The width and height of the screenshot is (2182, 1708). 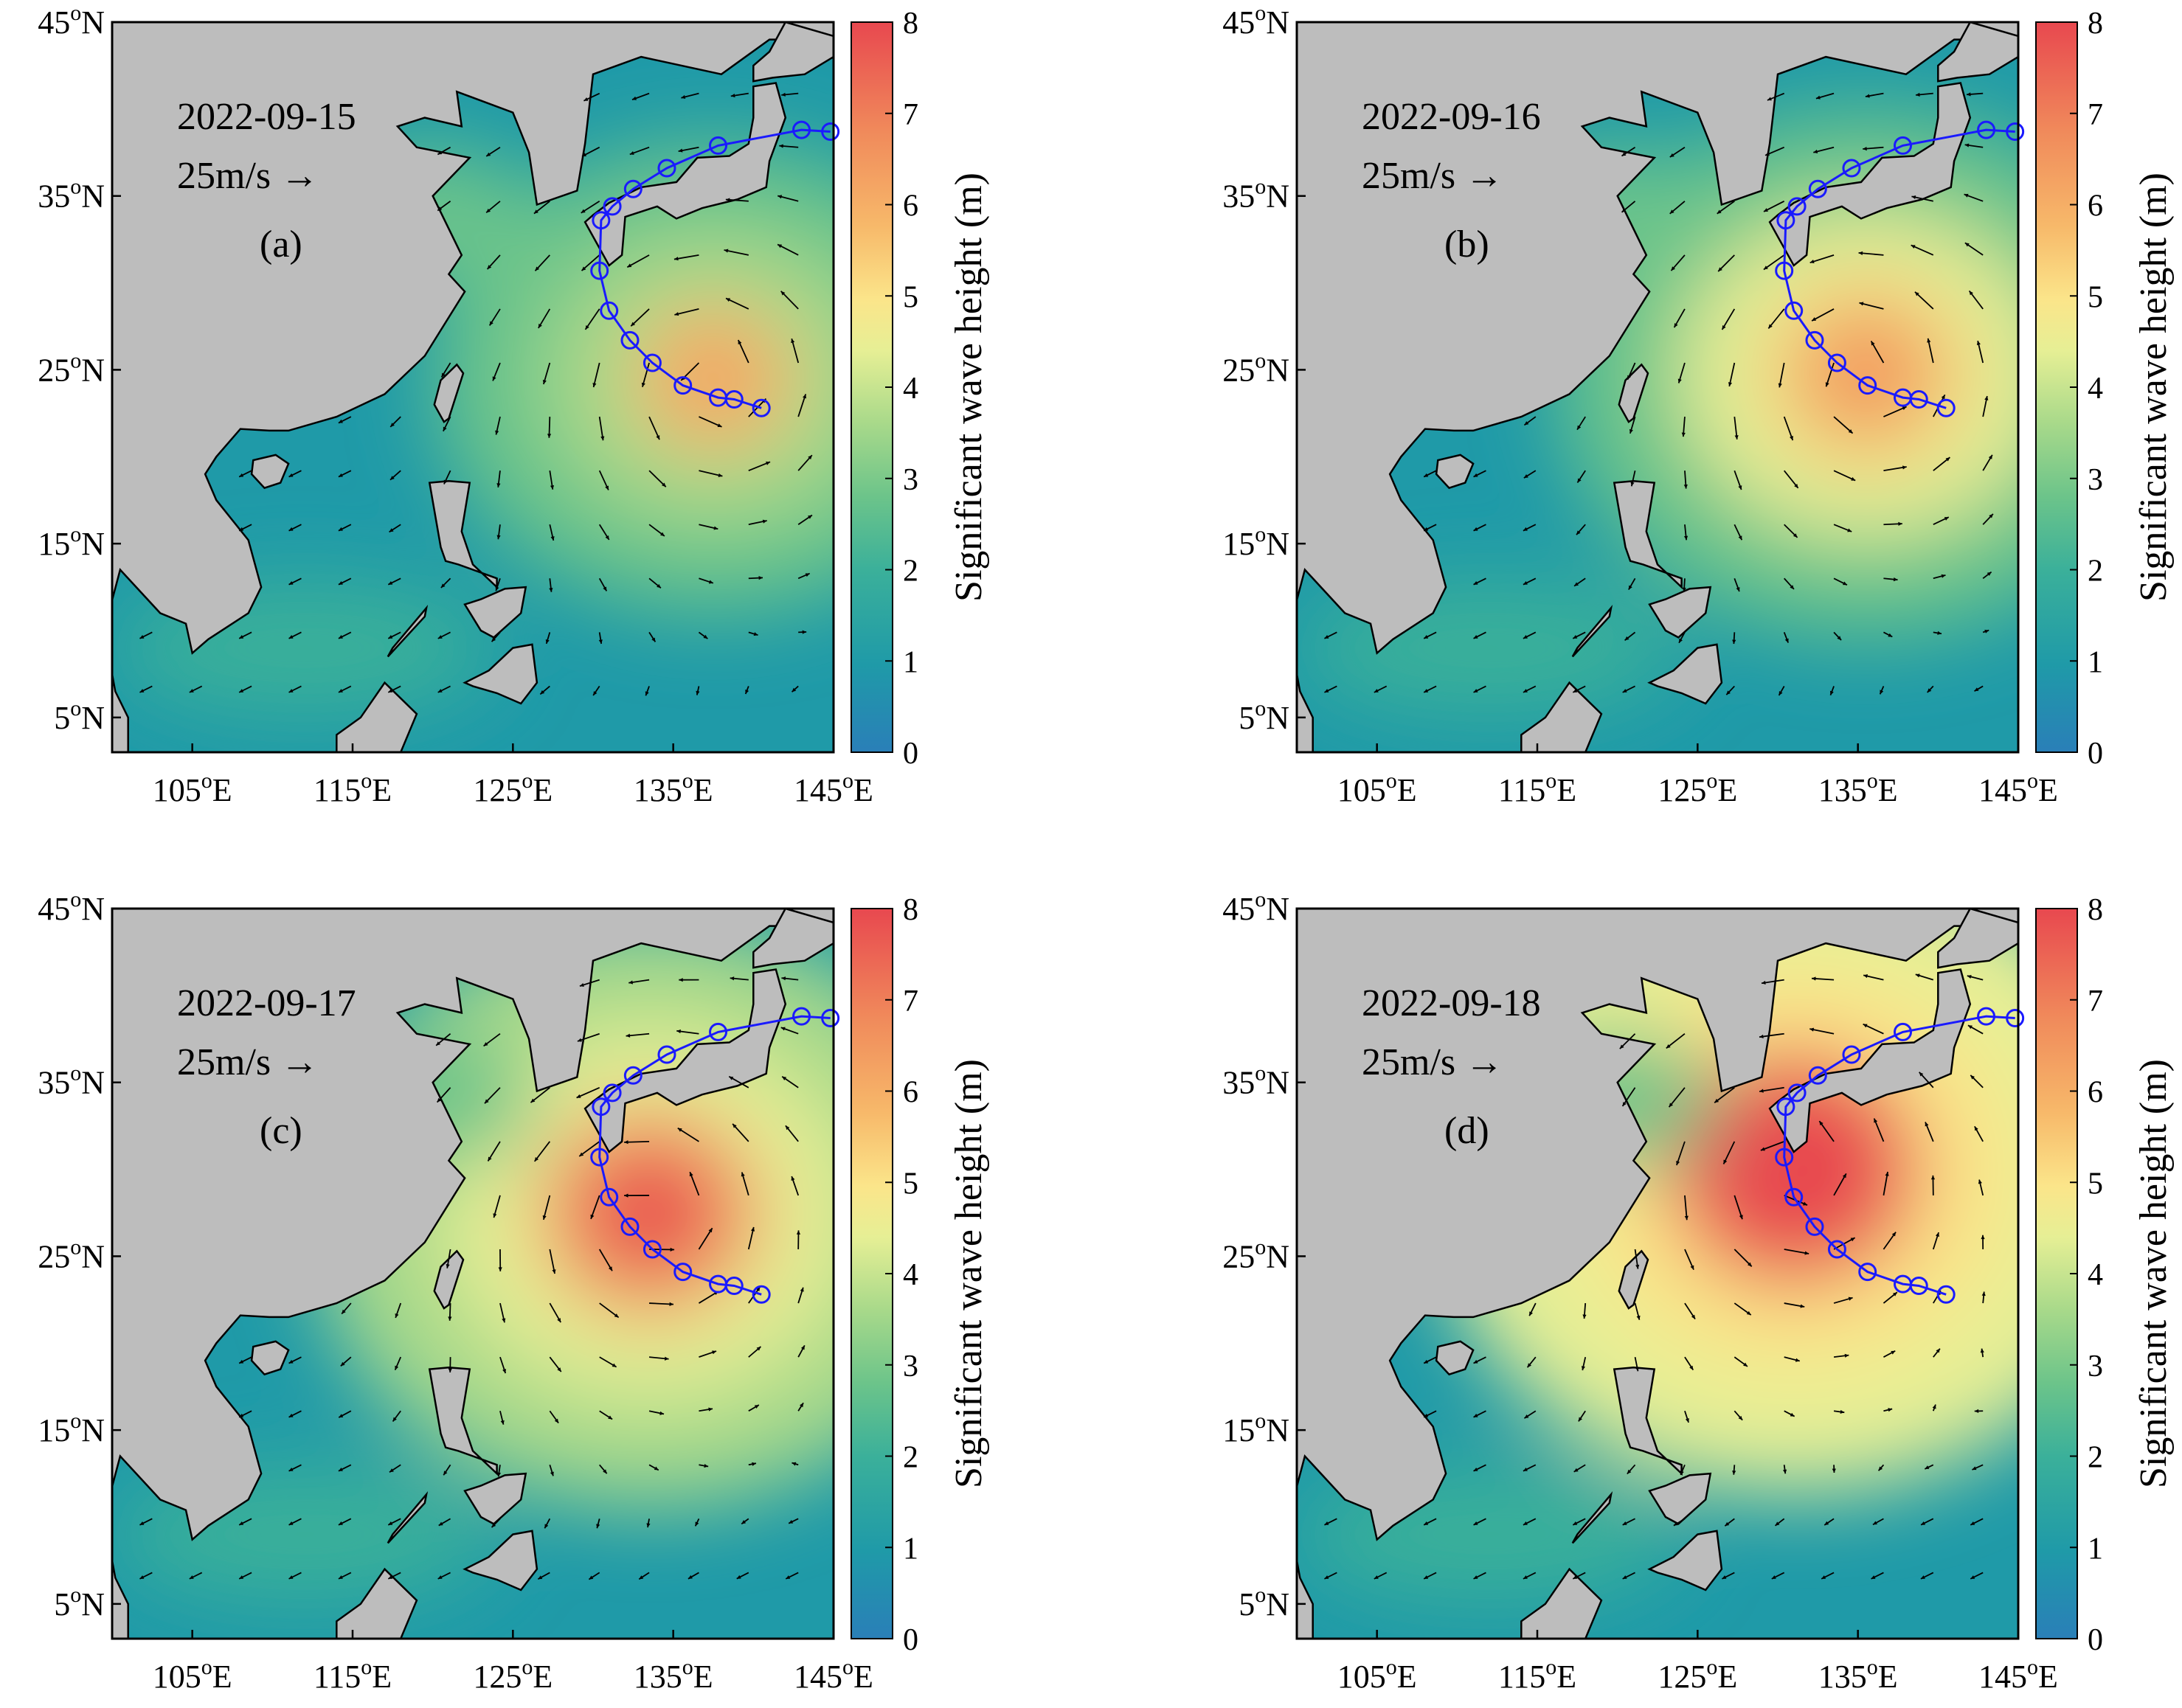 What do you see at coordinates (281, 1131) in the screenshot?
I see `panel-label: (c)` at bounding box center [281, 1131].